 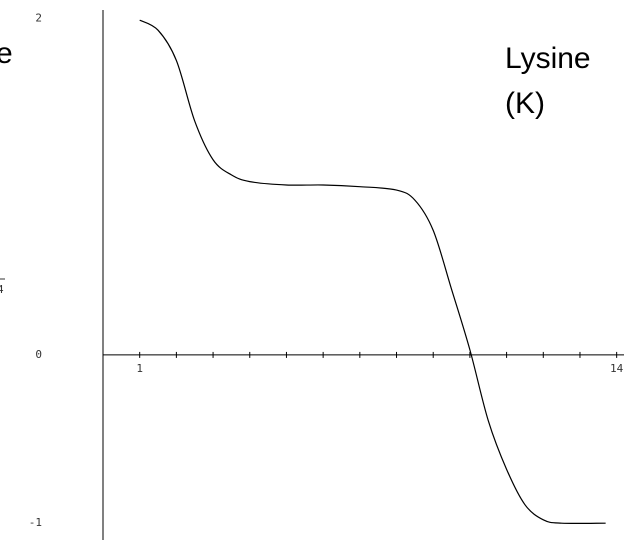 I want to click on annotation: 4, so click(x=2, y=289).